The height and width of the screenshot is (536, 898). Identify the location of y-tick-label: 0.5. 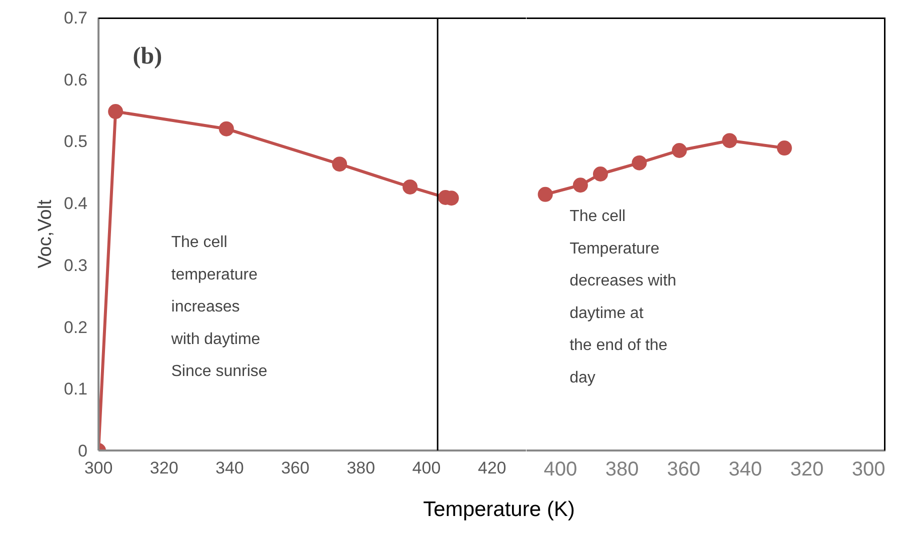
(76, 142).